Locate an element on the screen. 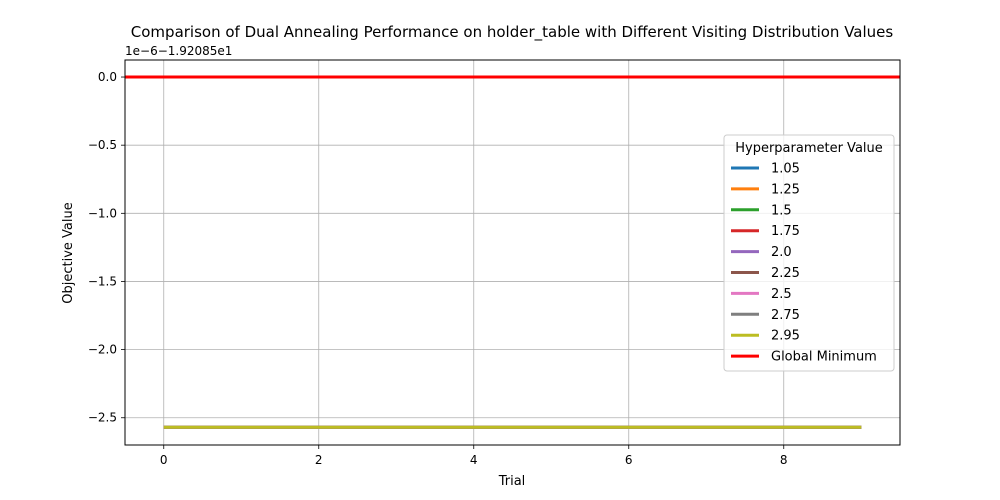 This screenshot has height=500, width=1000. x-tick-label: 8 is located at coordinates (784, 460).